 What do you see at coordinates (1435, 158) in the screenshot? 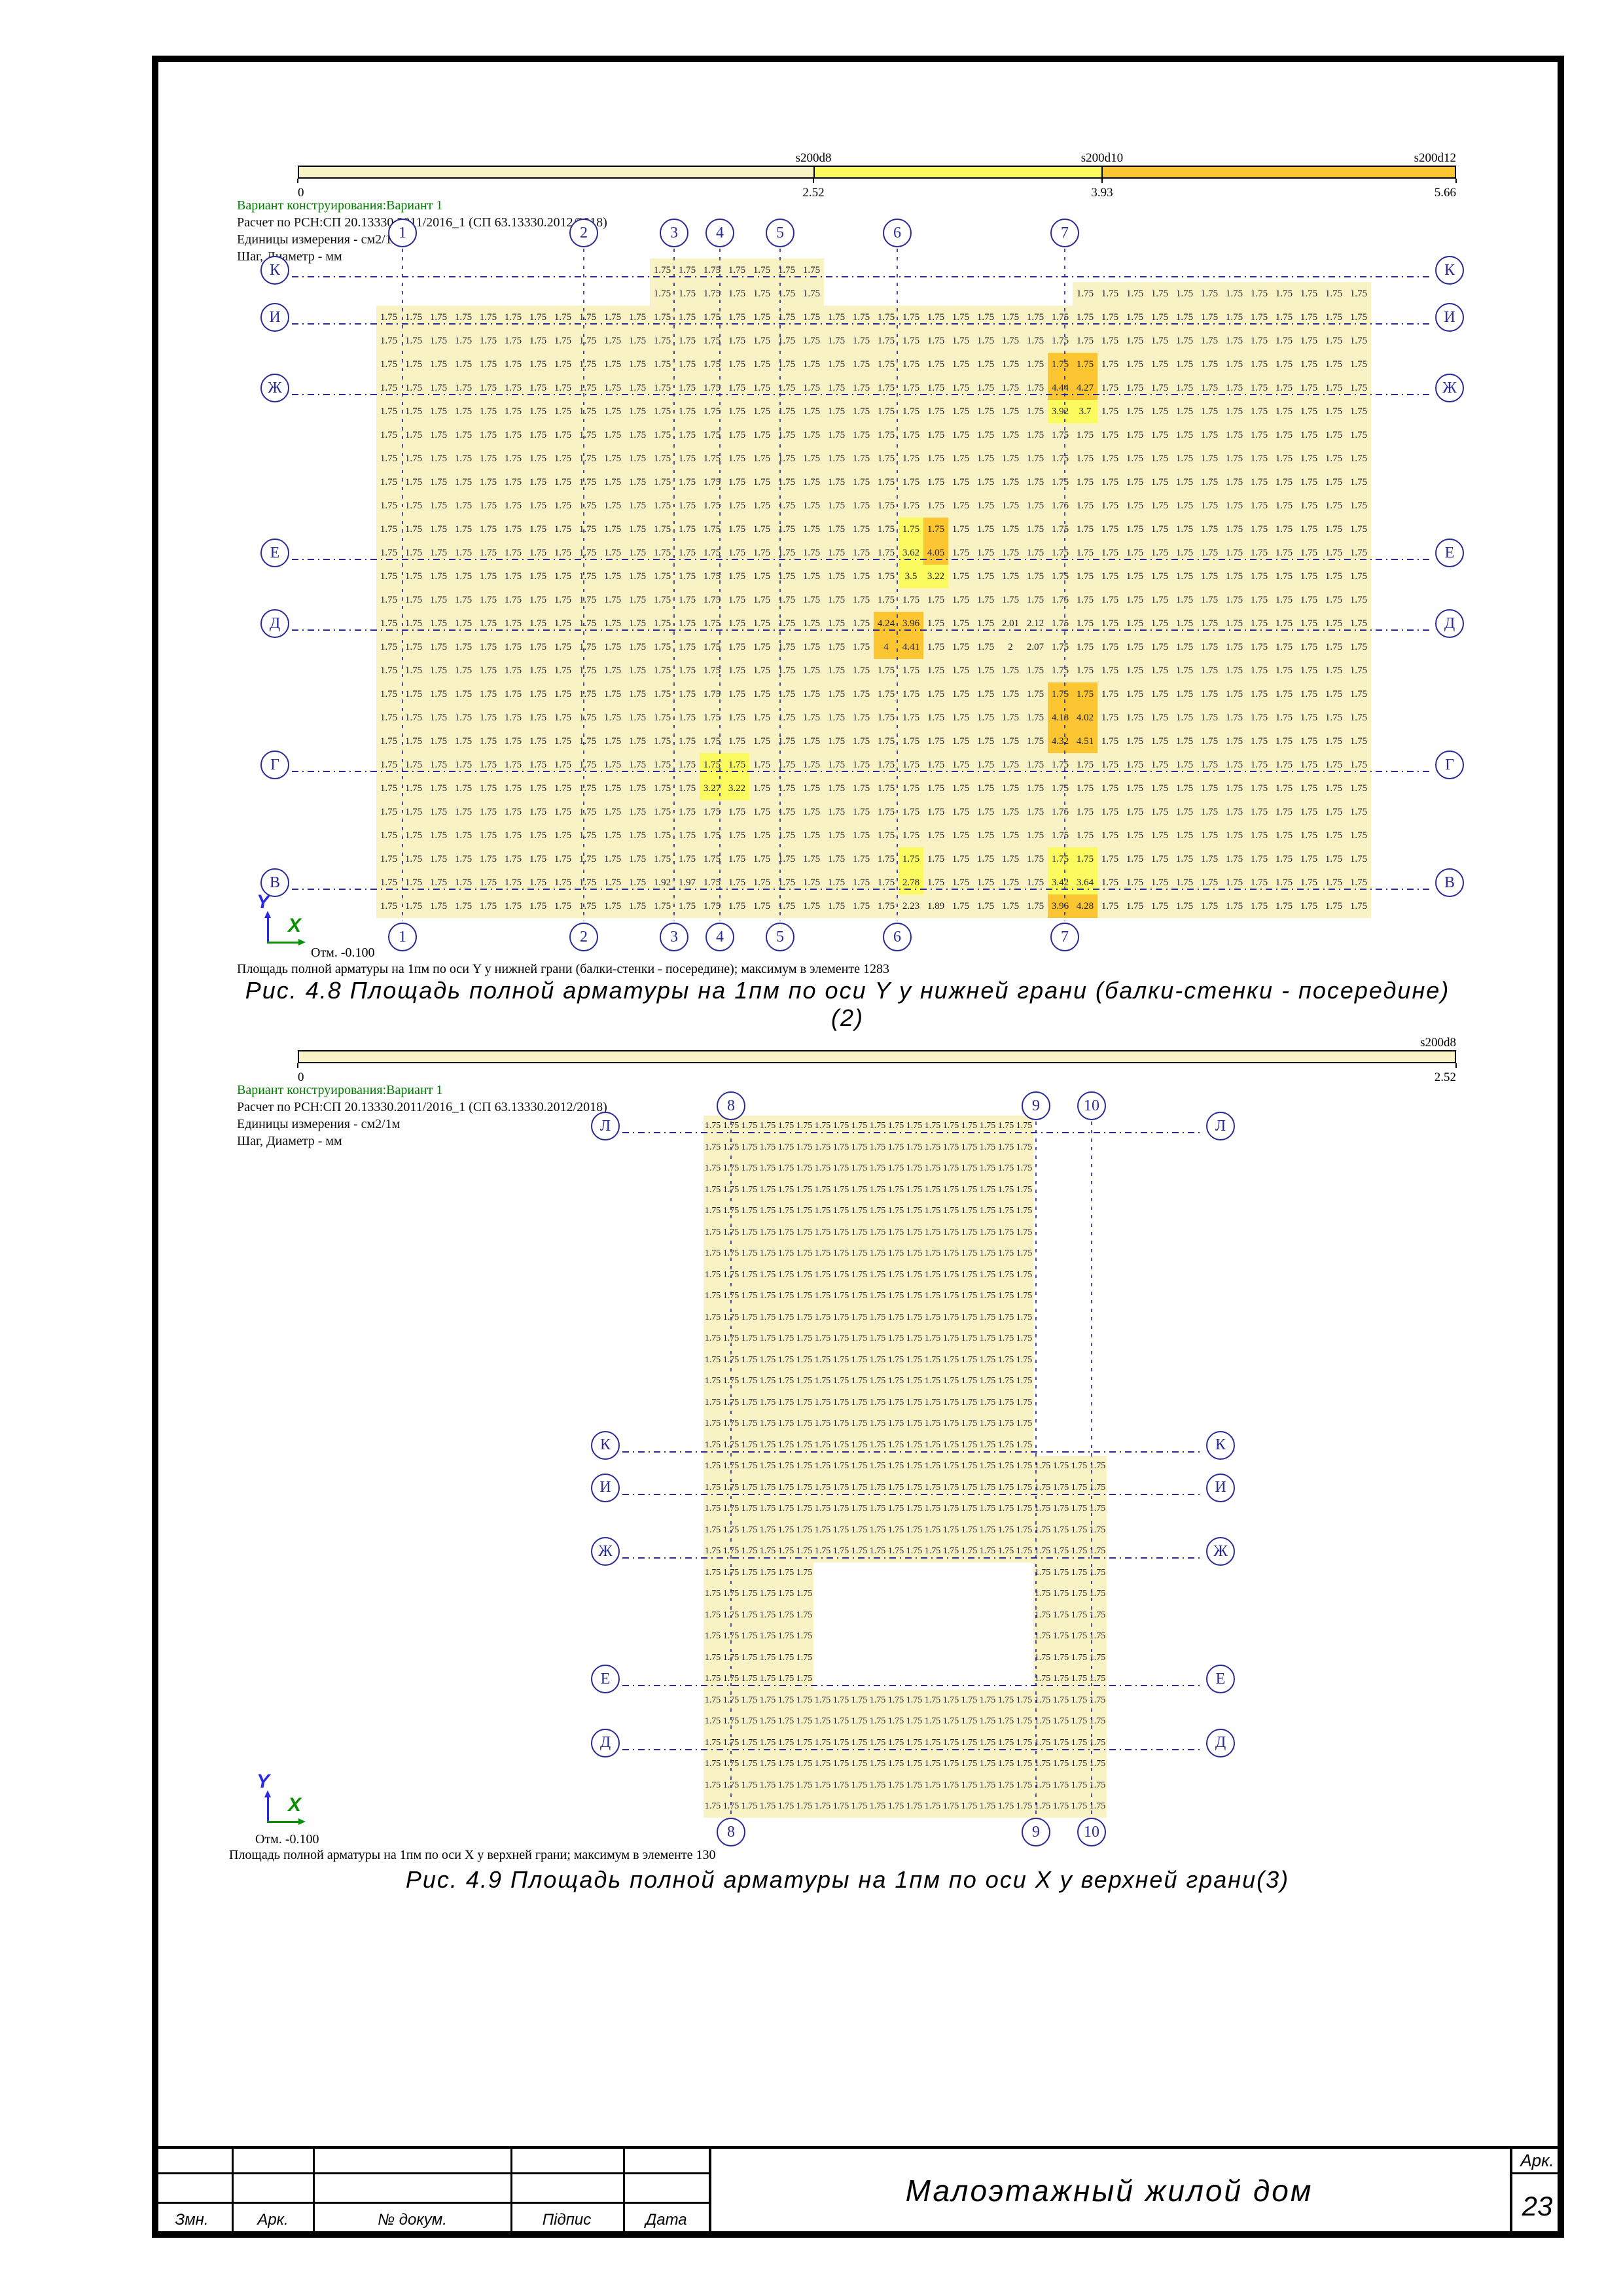
I see `scale-zone-label: s200d12` at bounding box center [1435, 158].